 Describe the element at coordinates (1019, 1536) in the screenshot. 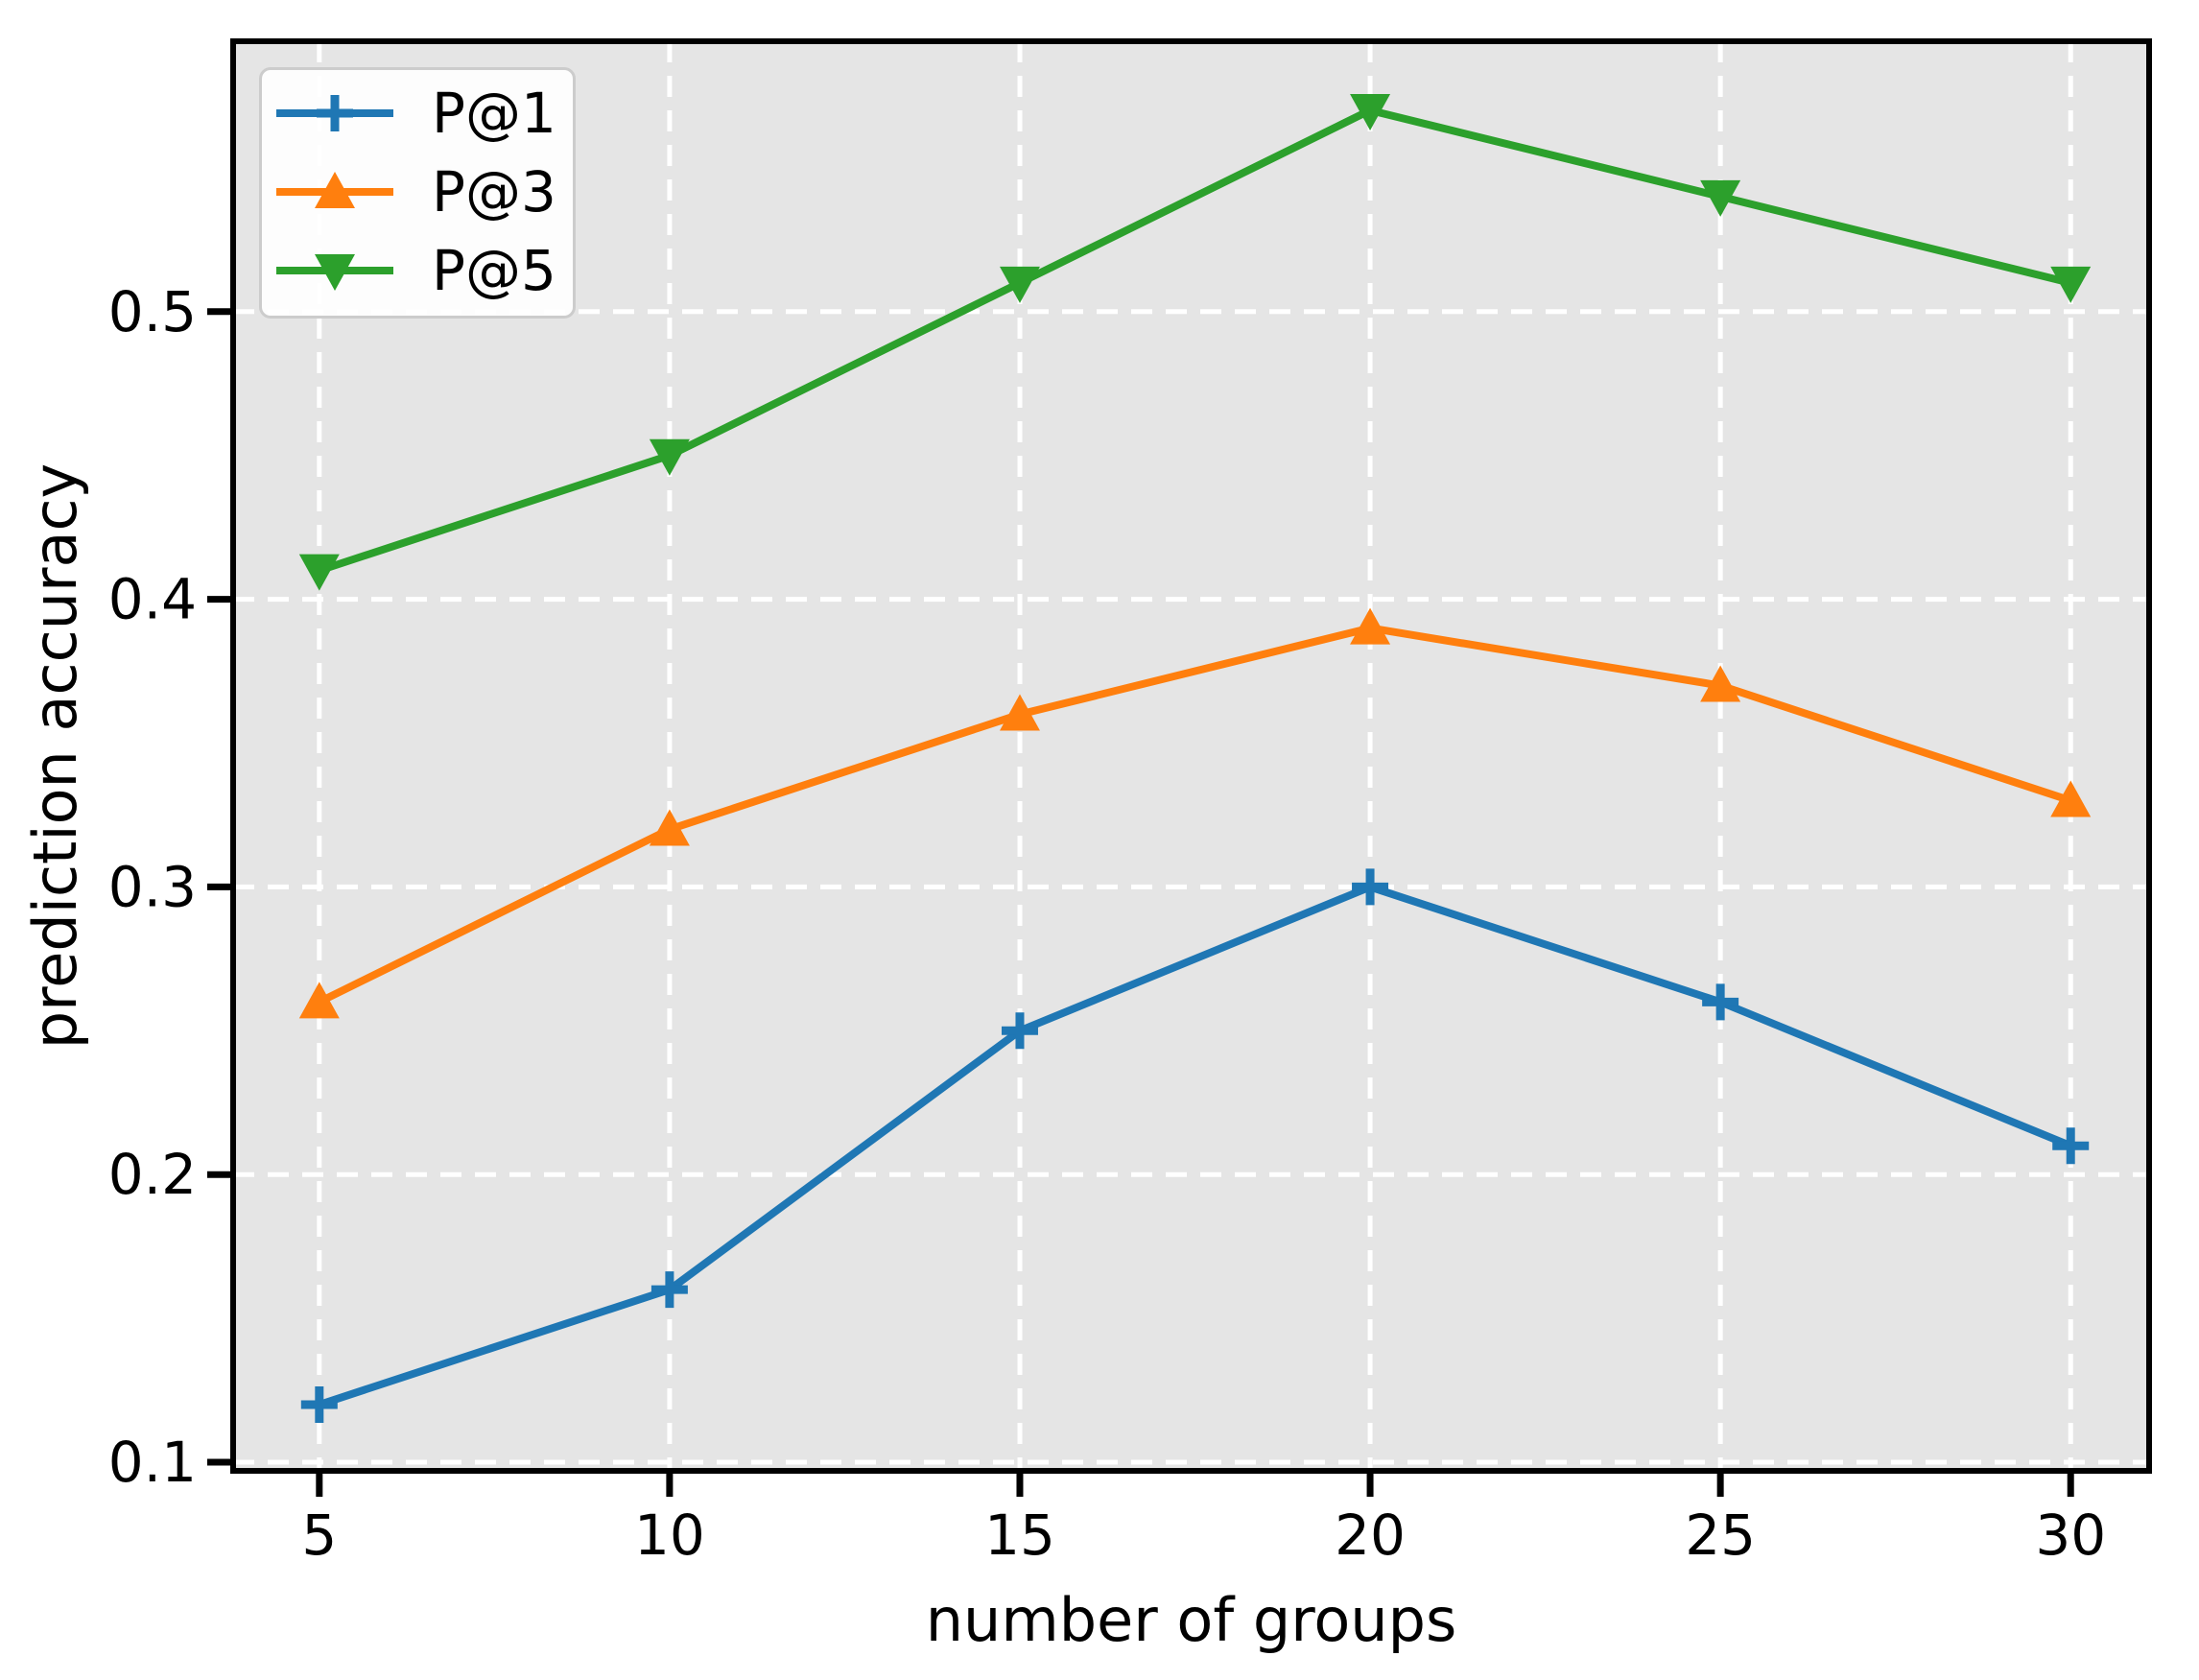

I see `x-tick-label: 15` at that location.